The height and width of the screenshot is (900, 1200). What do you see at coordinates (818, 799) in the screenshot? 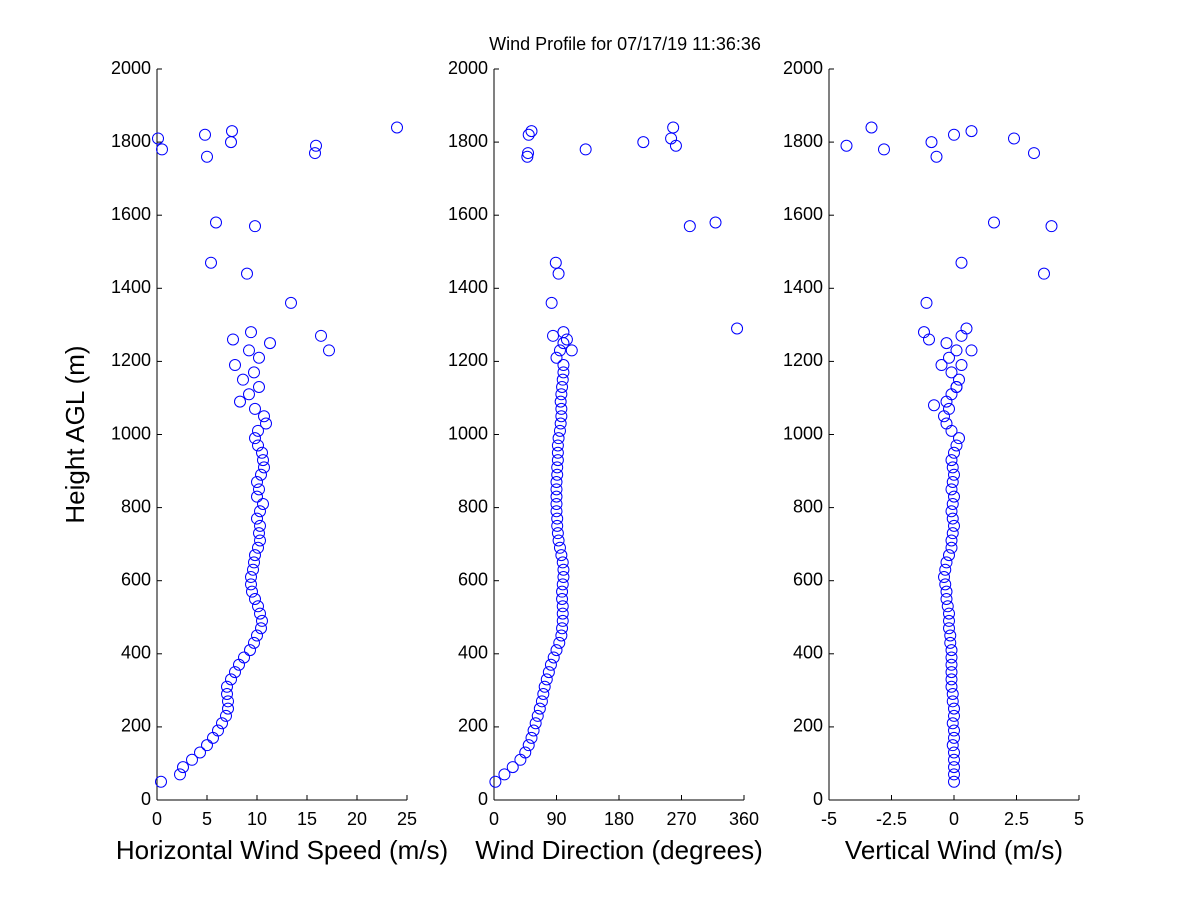
I see `y-tick-label: 0` at bounding box center [818, 799].